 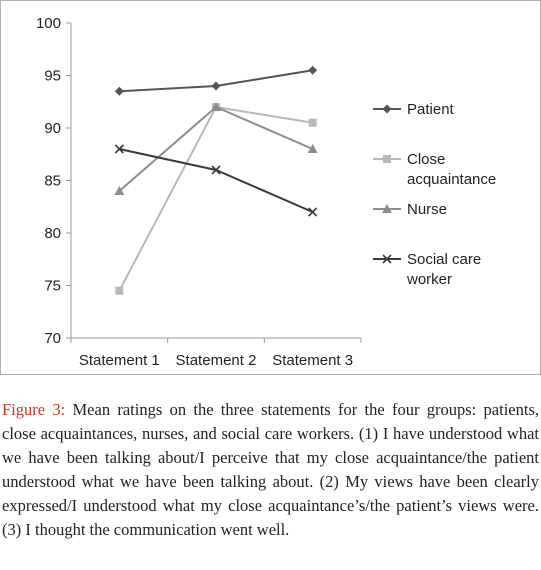 I want to click on y-tick-label: 95, so click(x=52, y=76).